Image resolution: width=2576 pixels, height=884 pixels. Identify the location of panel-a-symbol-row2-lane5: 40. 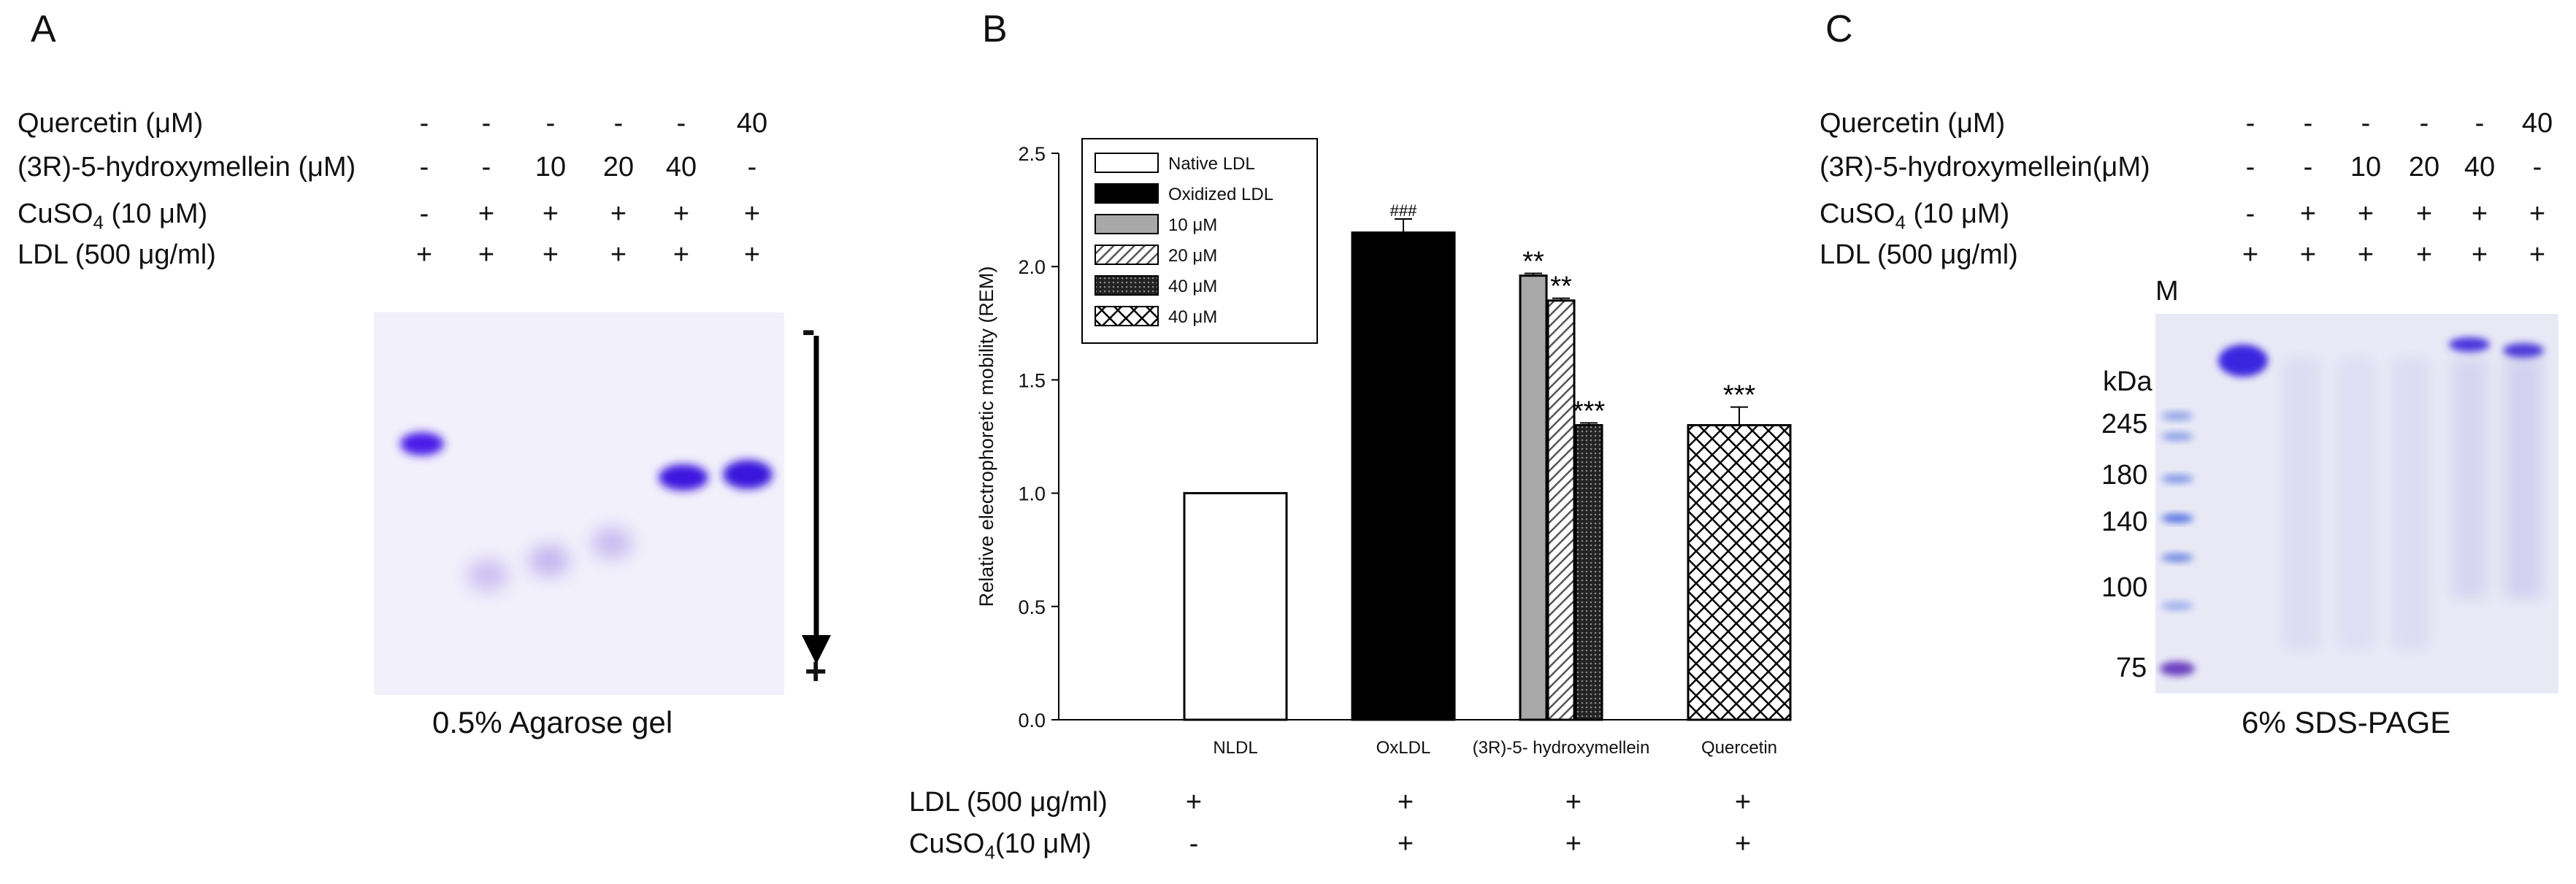
(681, 167).